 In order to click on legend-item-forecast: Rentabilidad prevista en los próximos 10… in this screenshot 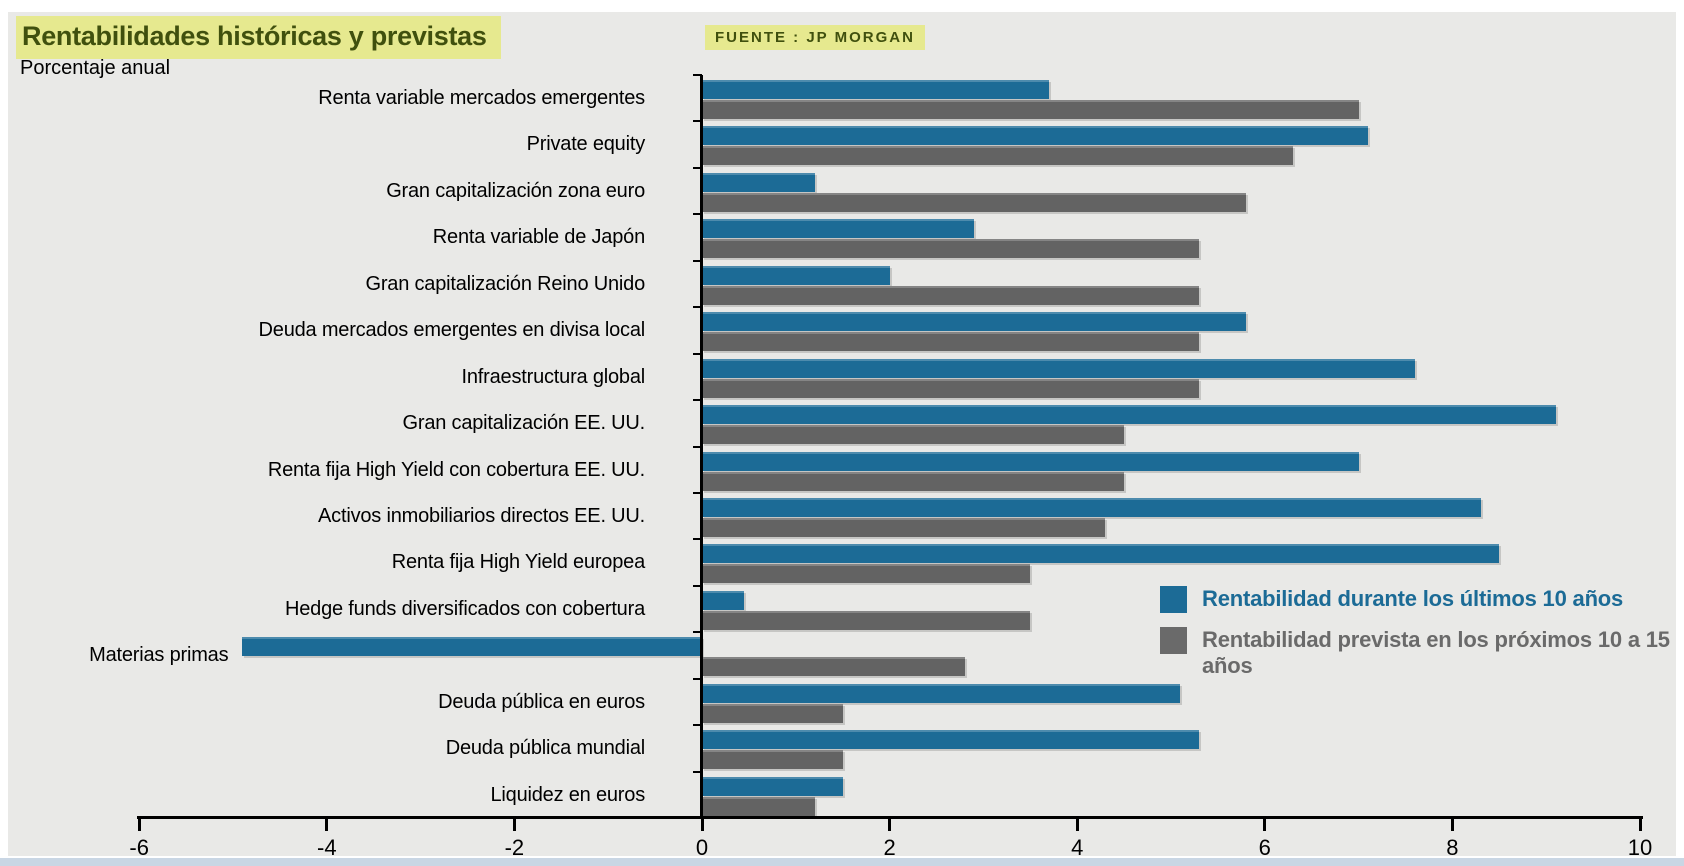, I will do `click(1416, 653)`.